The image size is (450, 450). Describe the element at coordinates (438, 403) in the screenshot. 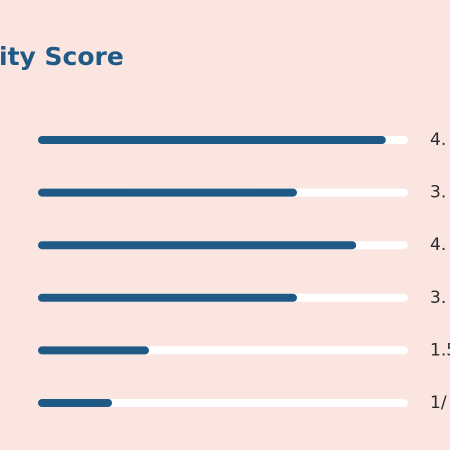

I see `score-label: 1/` at that location.